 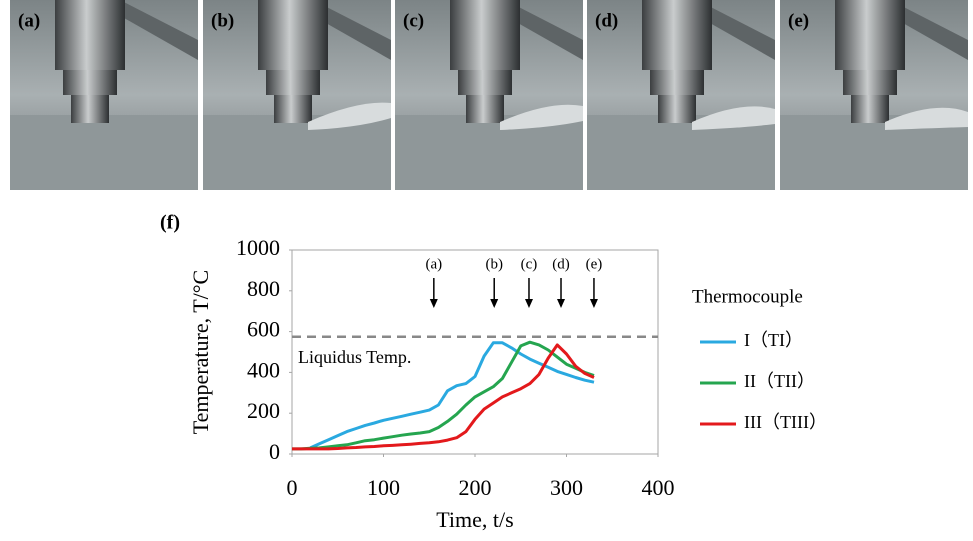 I want to click on liquidus-label: Liquidus Temp., so click(x=354, y=357).